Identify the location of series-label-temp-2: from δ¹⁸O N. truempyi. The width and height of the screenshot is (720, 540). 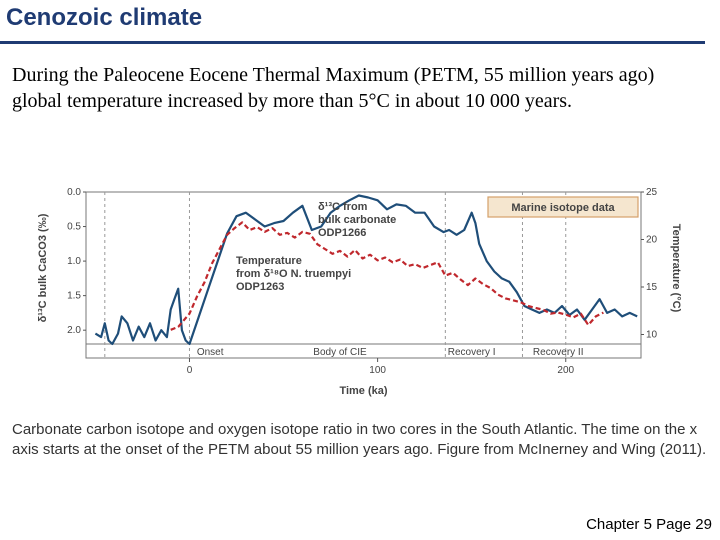
(293, 274).